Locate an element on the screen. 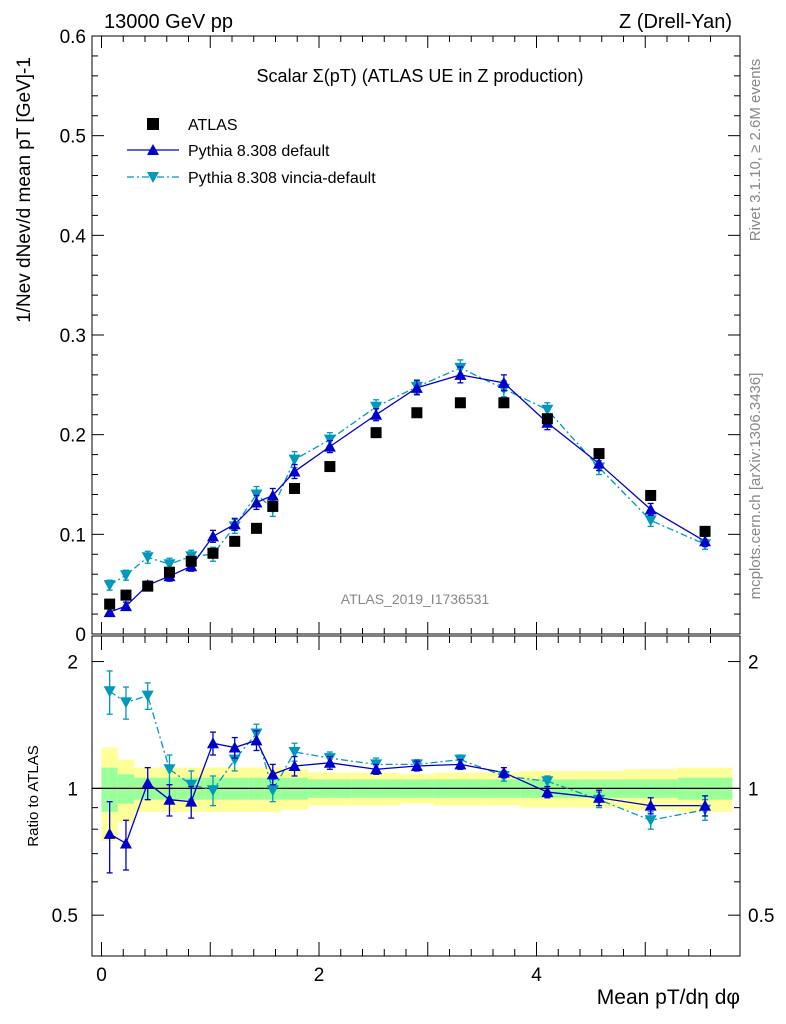 The height and width of the screenshot is (1024, 786). legend-label: ATLAS is located at coordinates (213, 125).